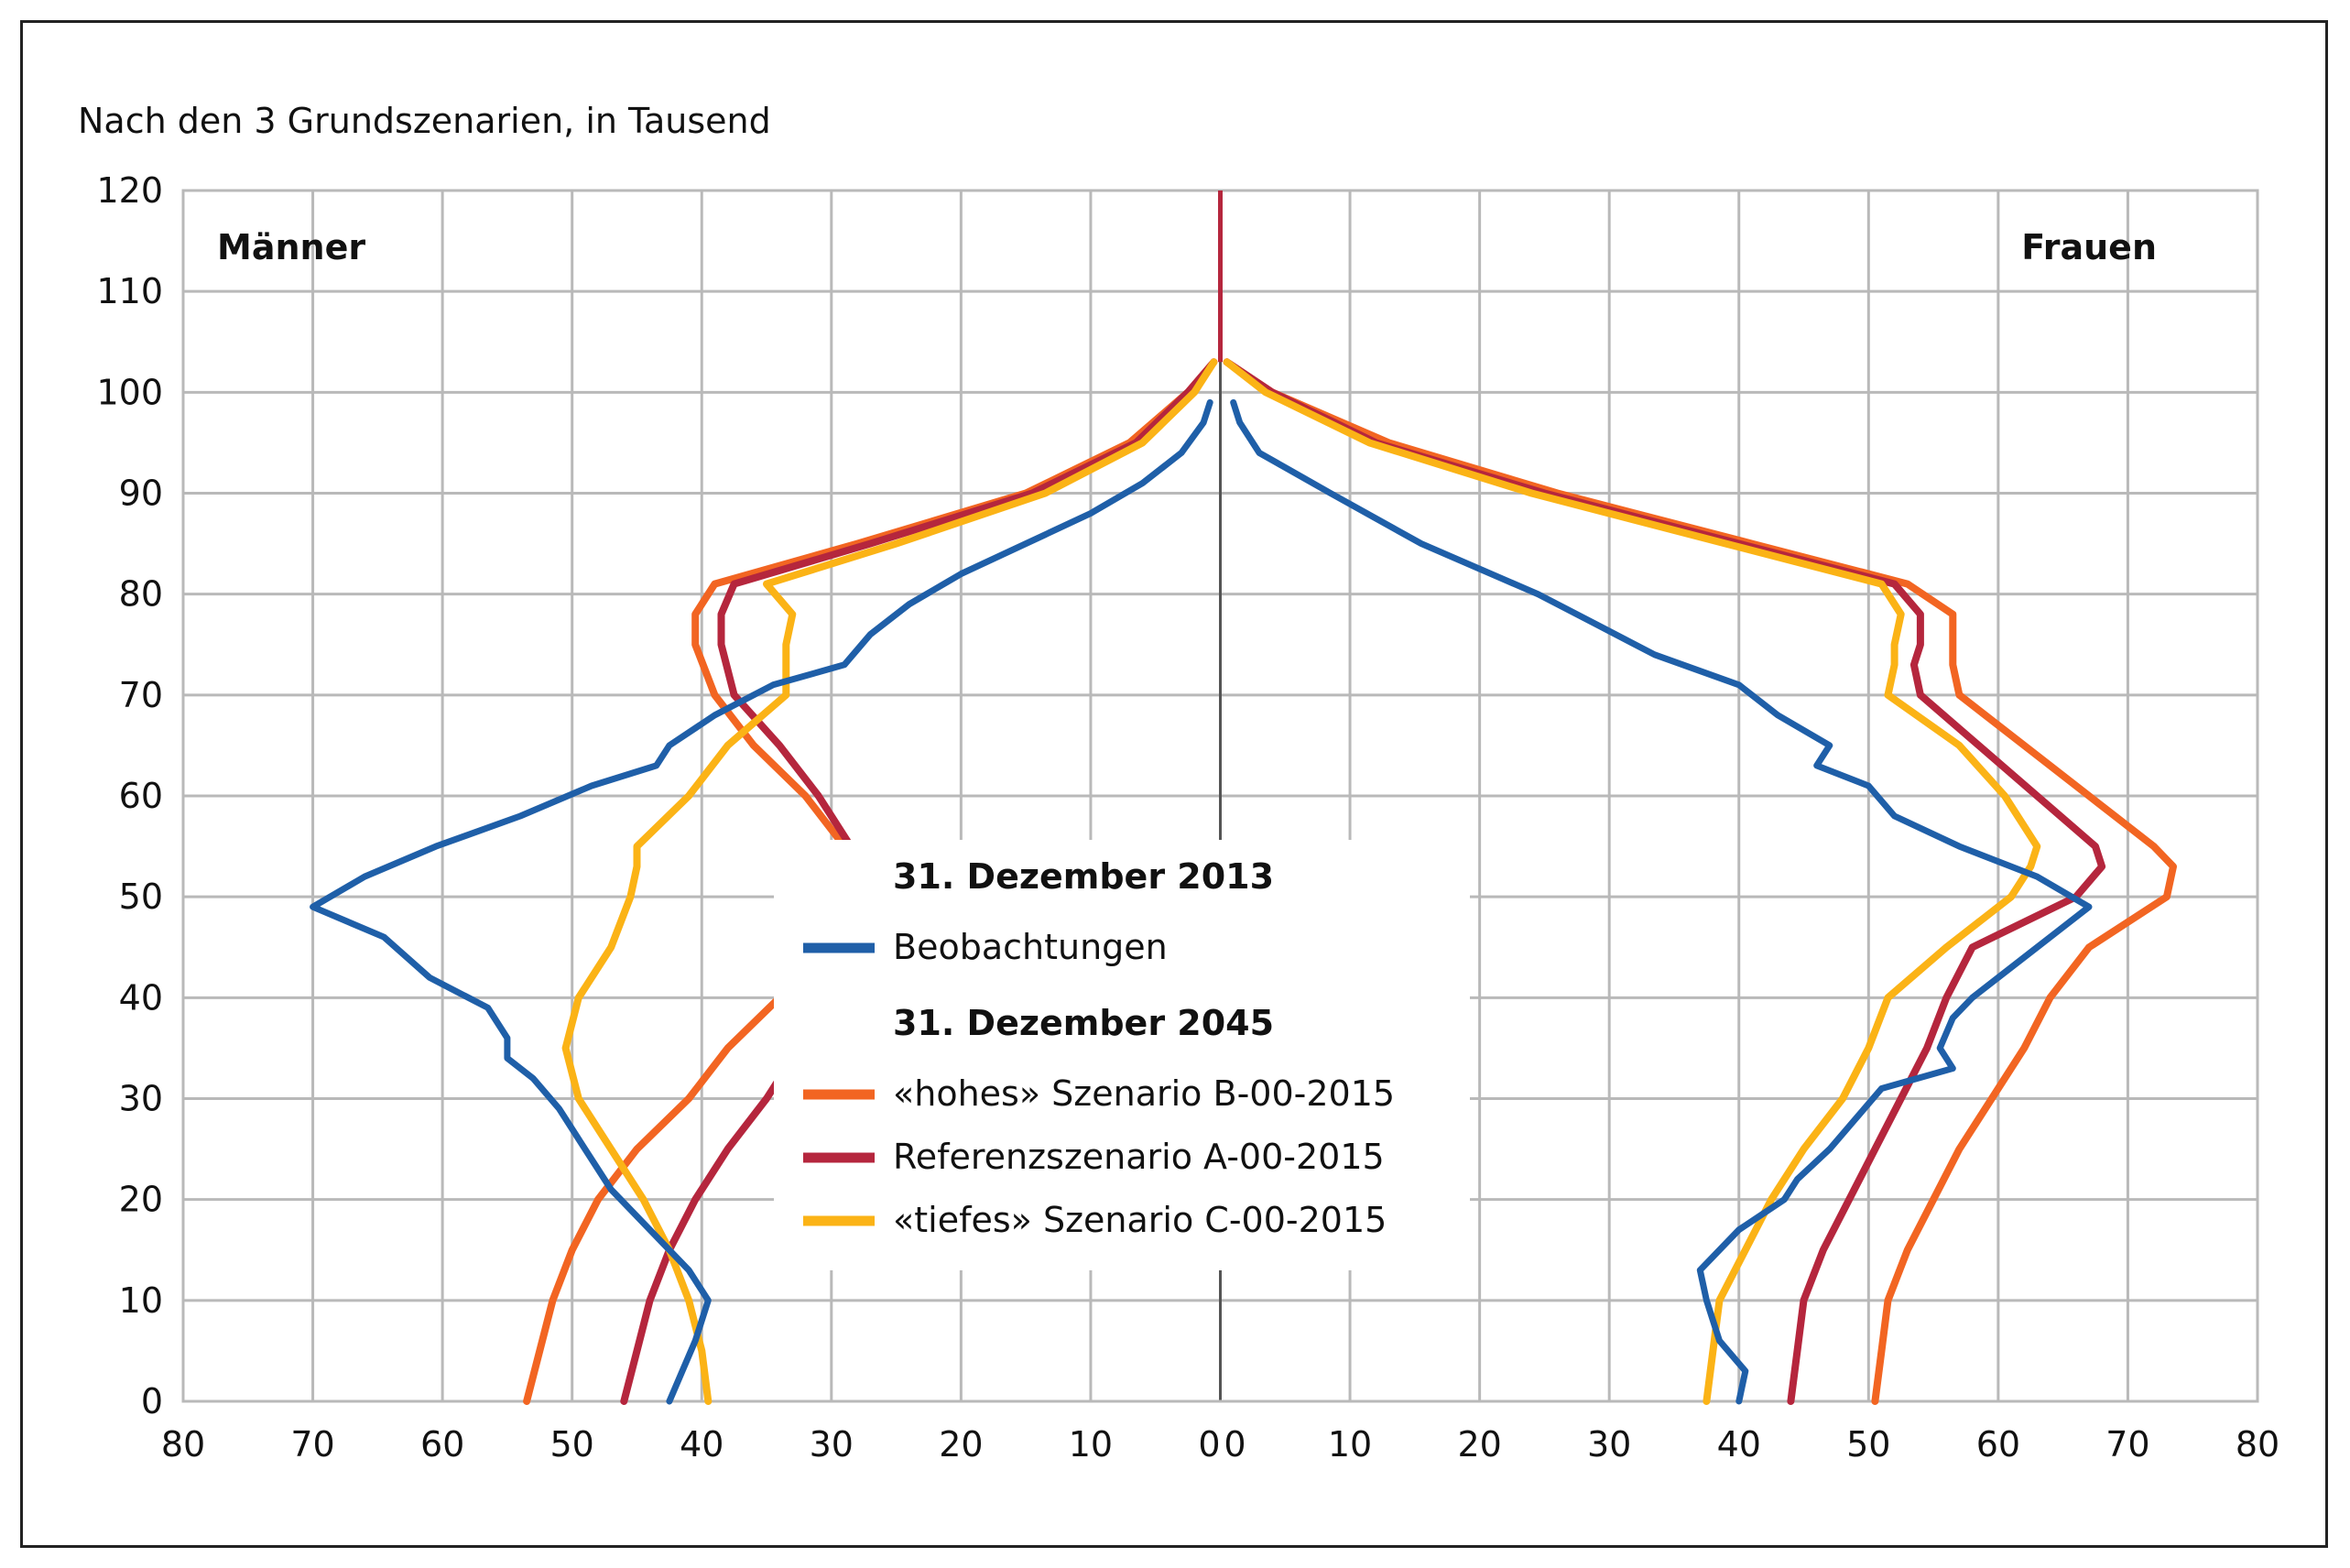 The width and height of the screenshot is (2350, 1568). Describe the element at coordinates (141, 594) in the screenshot. I see `y-tick-label: 80` at that location.